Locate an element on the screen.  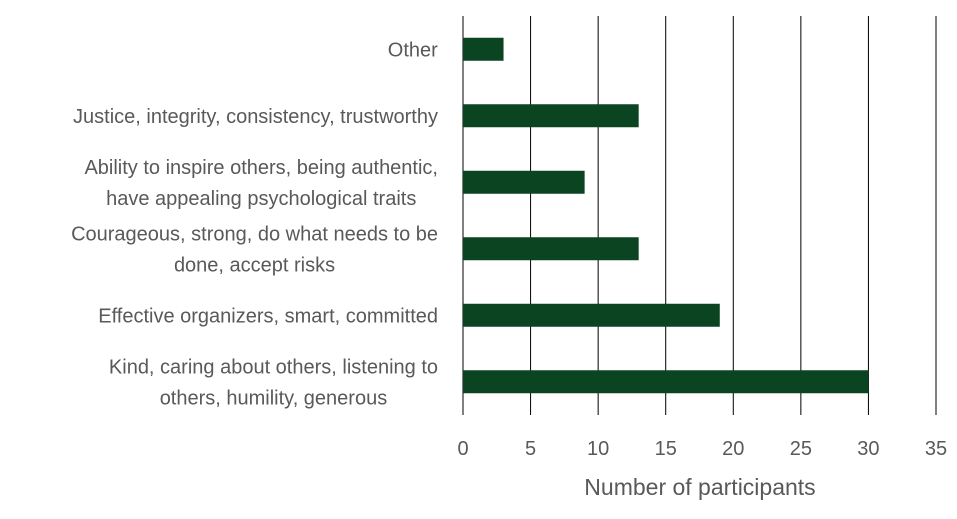
x-tick-label: 10 is located at coordinates (598, 449).